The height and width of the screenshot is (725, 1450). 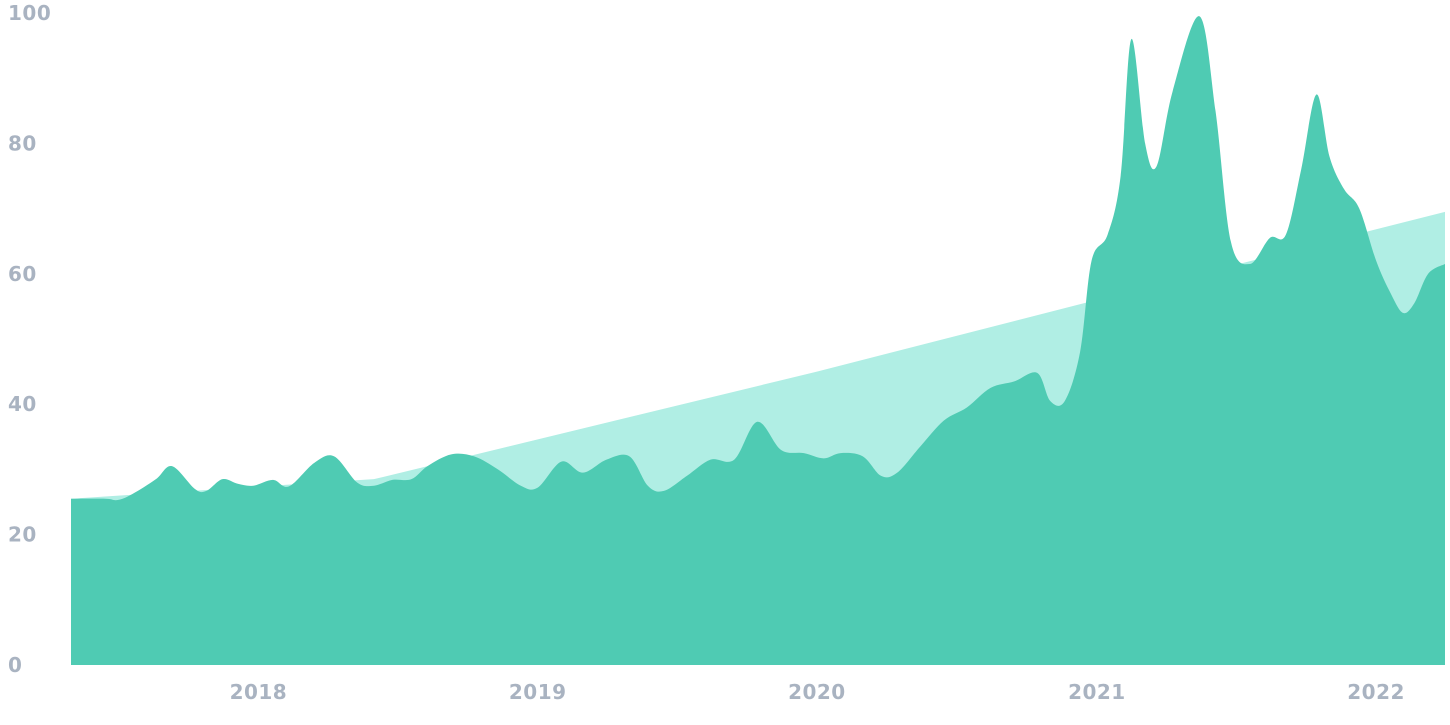 I want to click on y-tick-label-5: 100, so click(x=29, y=13).